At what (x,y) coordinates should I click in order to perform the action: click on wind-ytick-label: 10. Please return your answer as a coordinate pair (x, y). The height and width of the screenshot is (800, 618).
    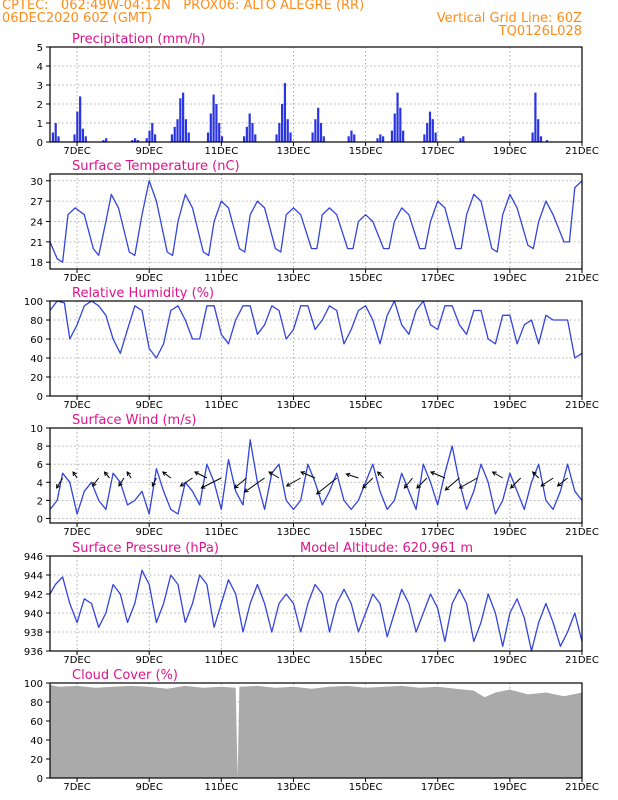
    Looking at the image, I should click on (36, 429).